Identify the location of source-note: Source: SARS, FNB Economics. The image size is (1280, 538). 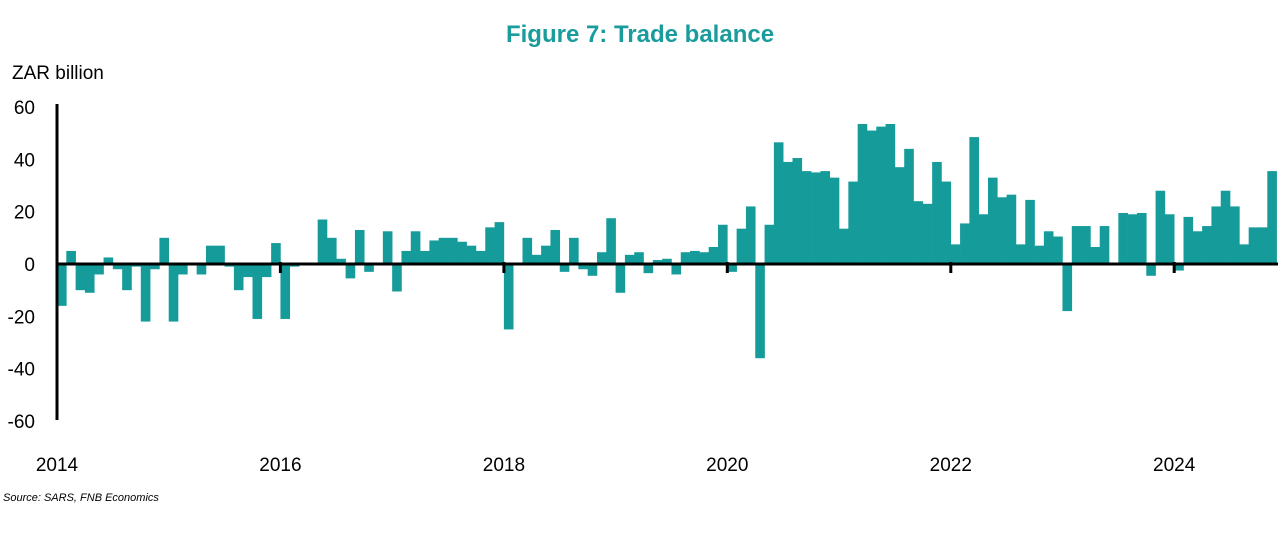
(81, 498).